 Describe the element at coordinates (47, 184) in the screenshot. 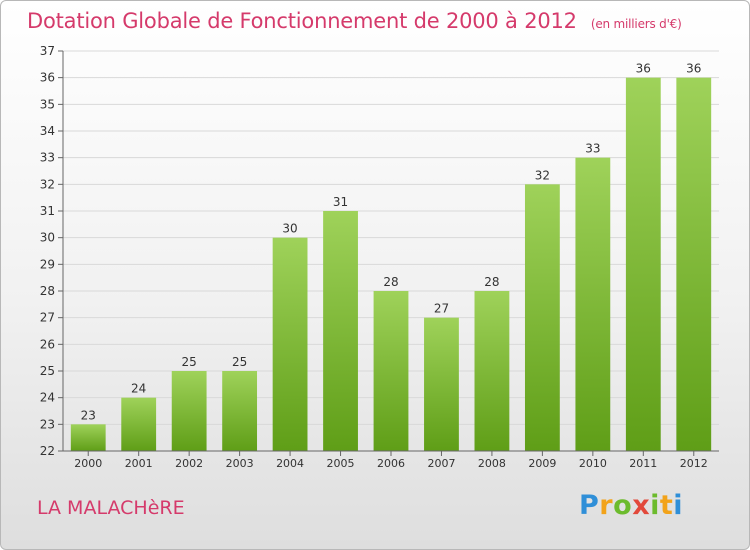

I see `y-tick-label: 32` at that location.